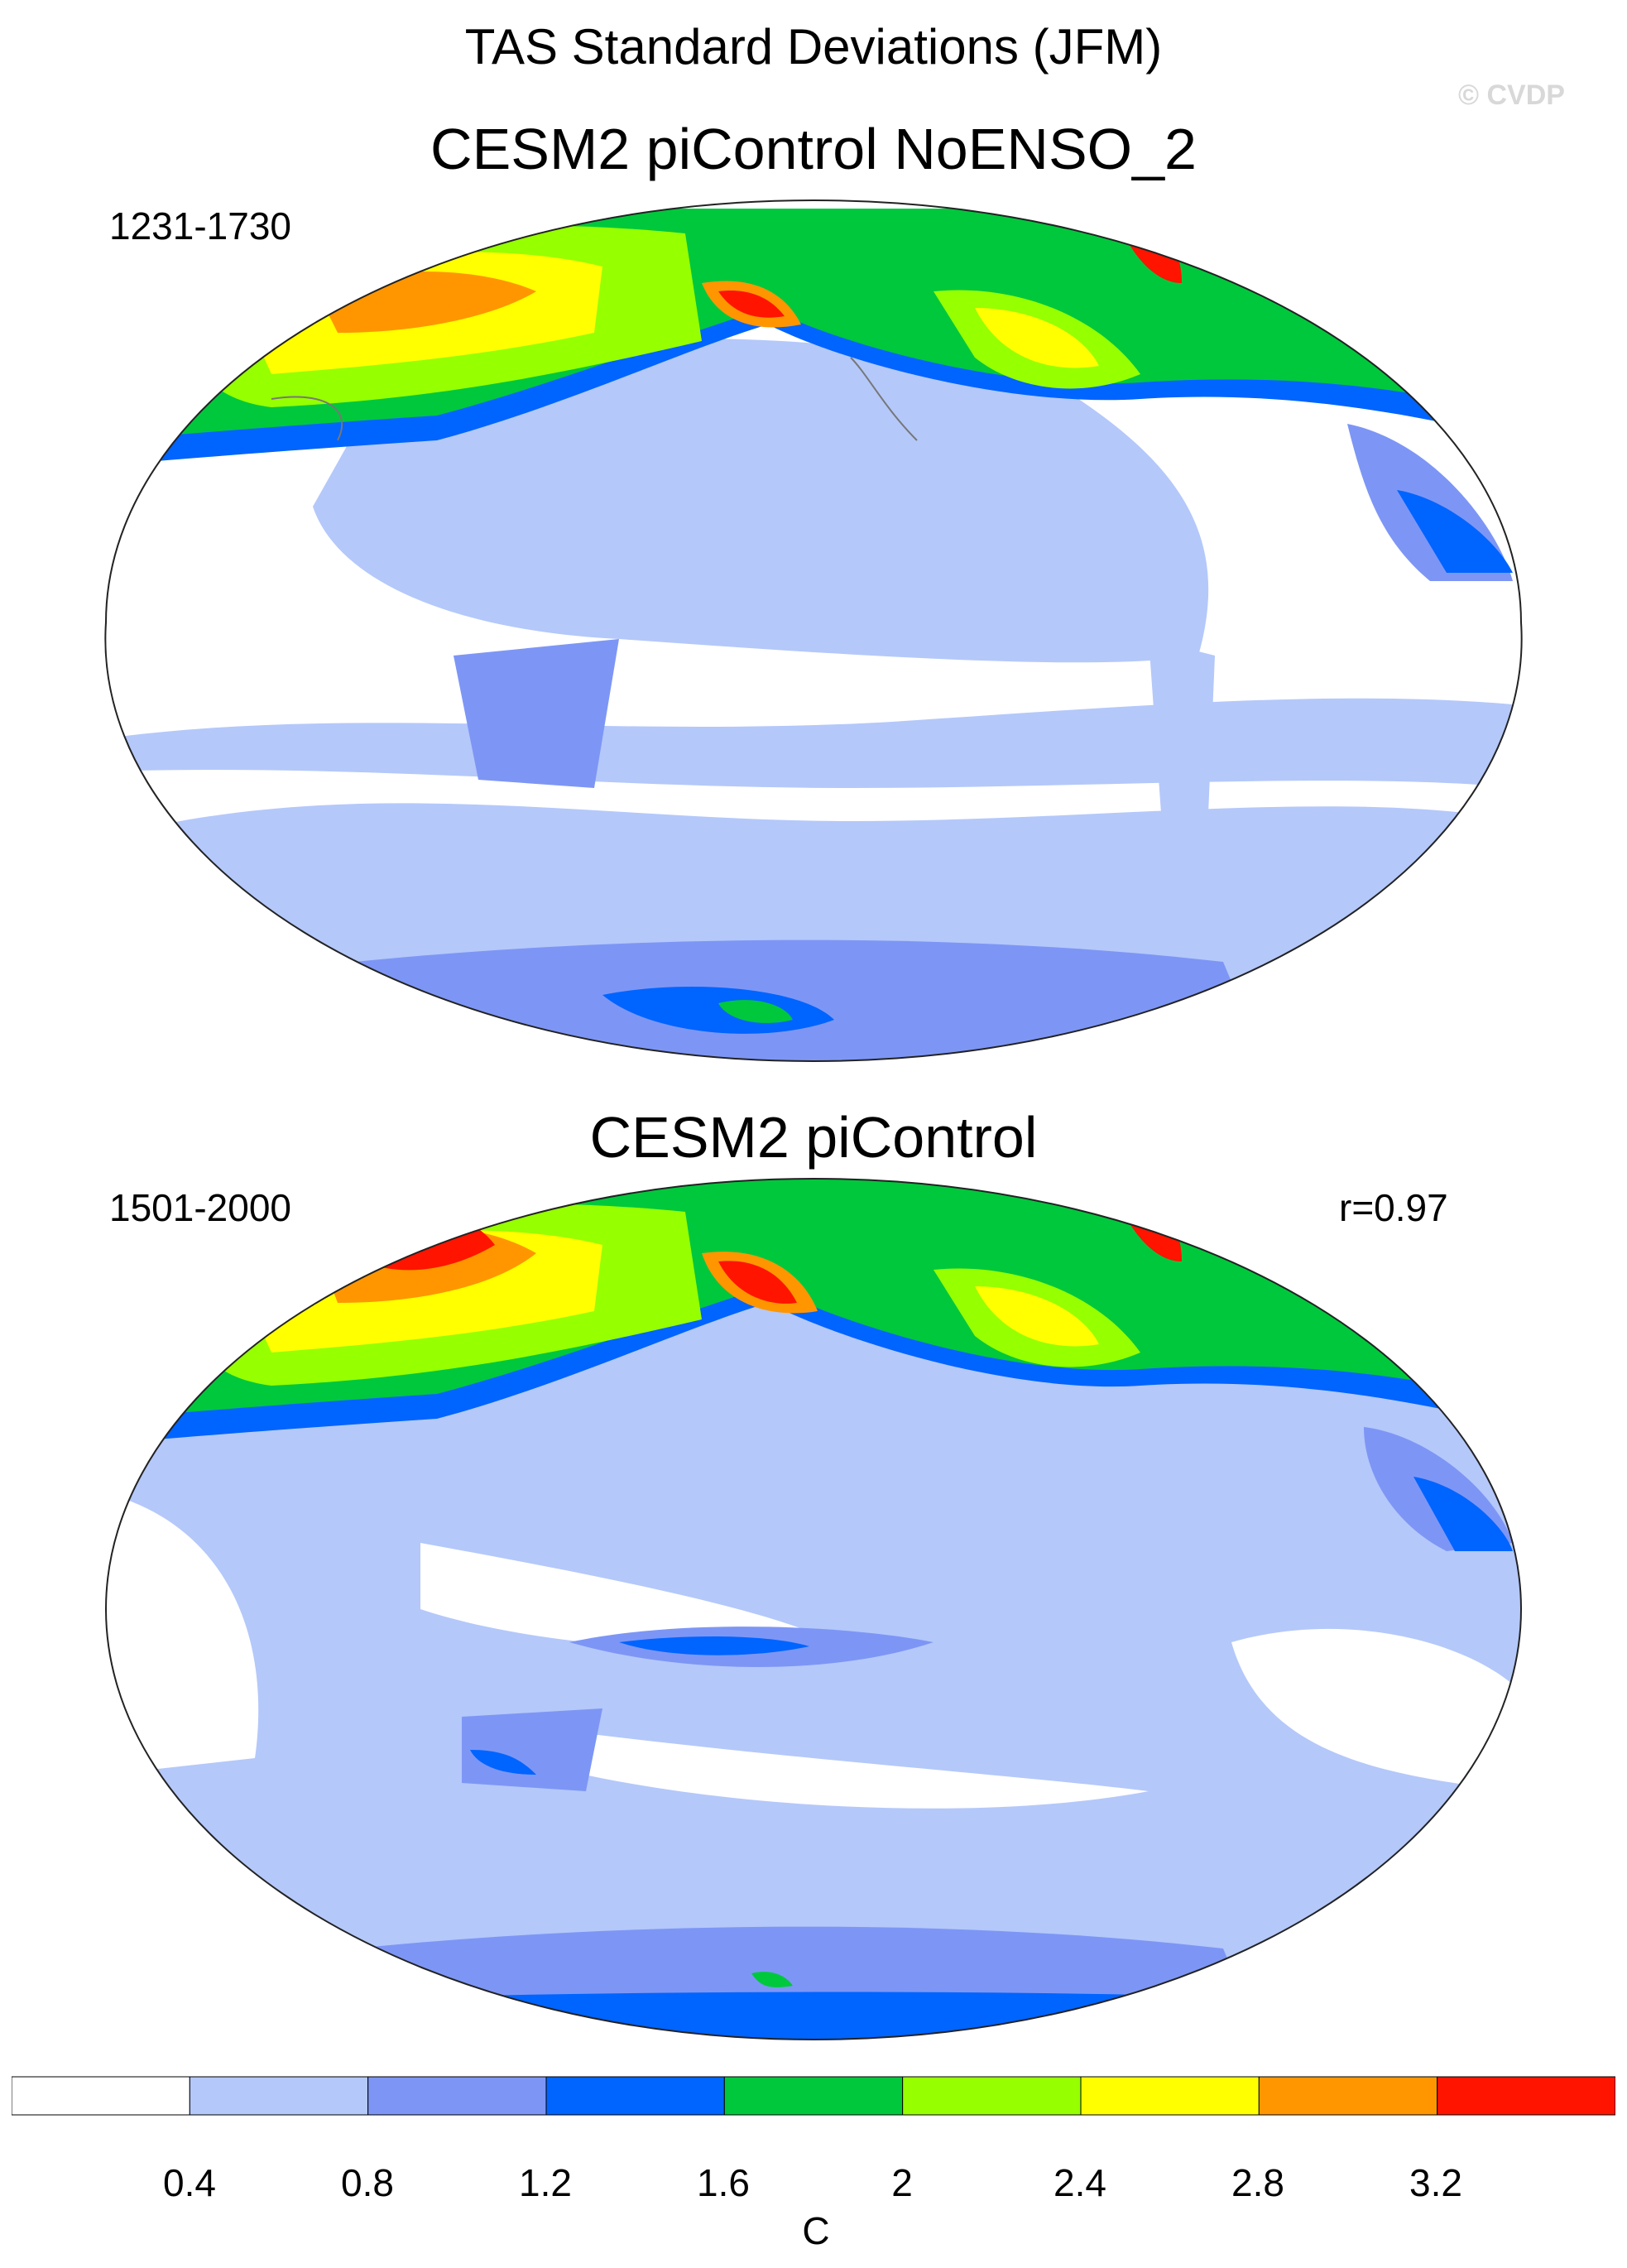 This screenshot has width=1627, height=2268. Describe the element at coordinates (189, 2182) in the screenshot. I see `colorbar-tick-label: 0.4` at that location.